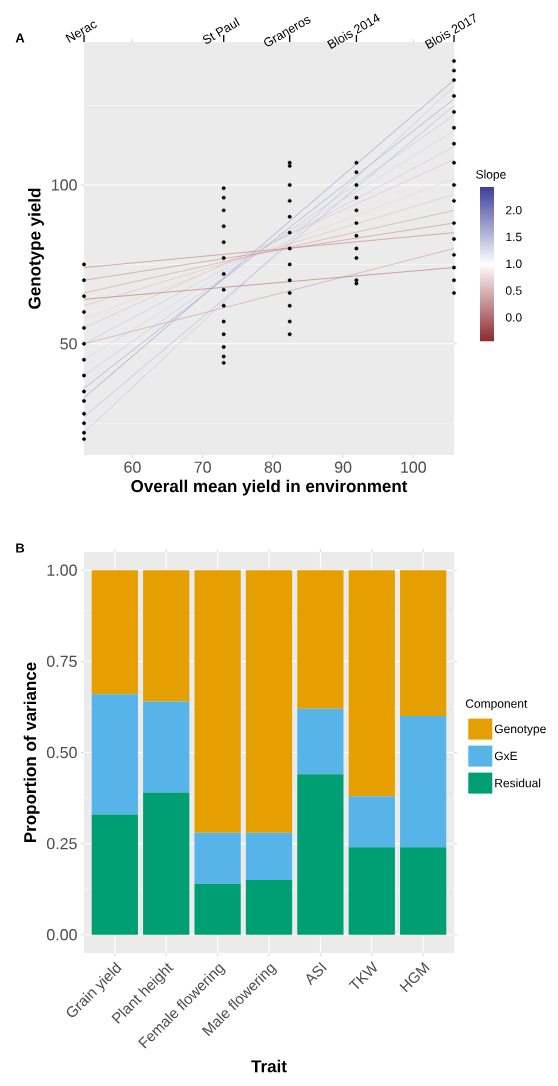 The width and height of the screenshot is (558, 1086). I want to click on legend-label: GxE, so click(506, 756).